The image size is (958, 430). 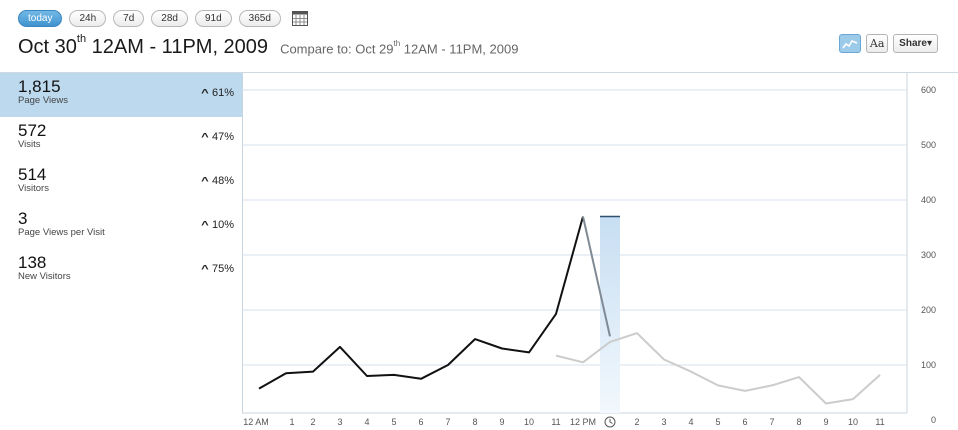 I want to click on metric-change: ^ 10%, so click(x=217, y=225).